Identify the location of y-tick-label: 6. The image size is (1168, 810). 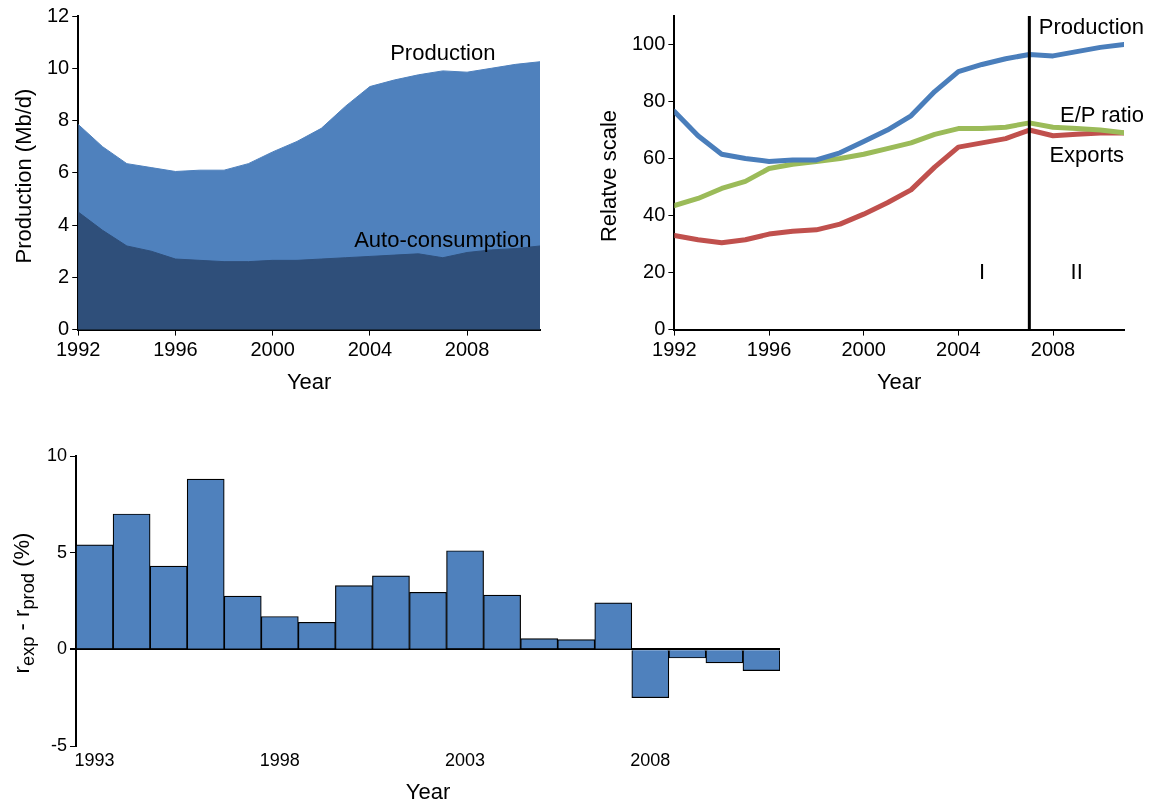
(64, 171).